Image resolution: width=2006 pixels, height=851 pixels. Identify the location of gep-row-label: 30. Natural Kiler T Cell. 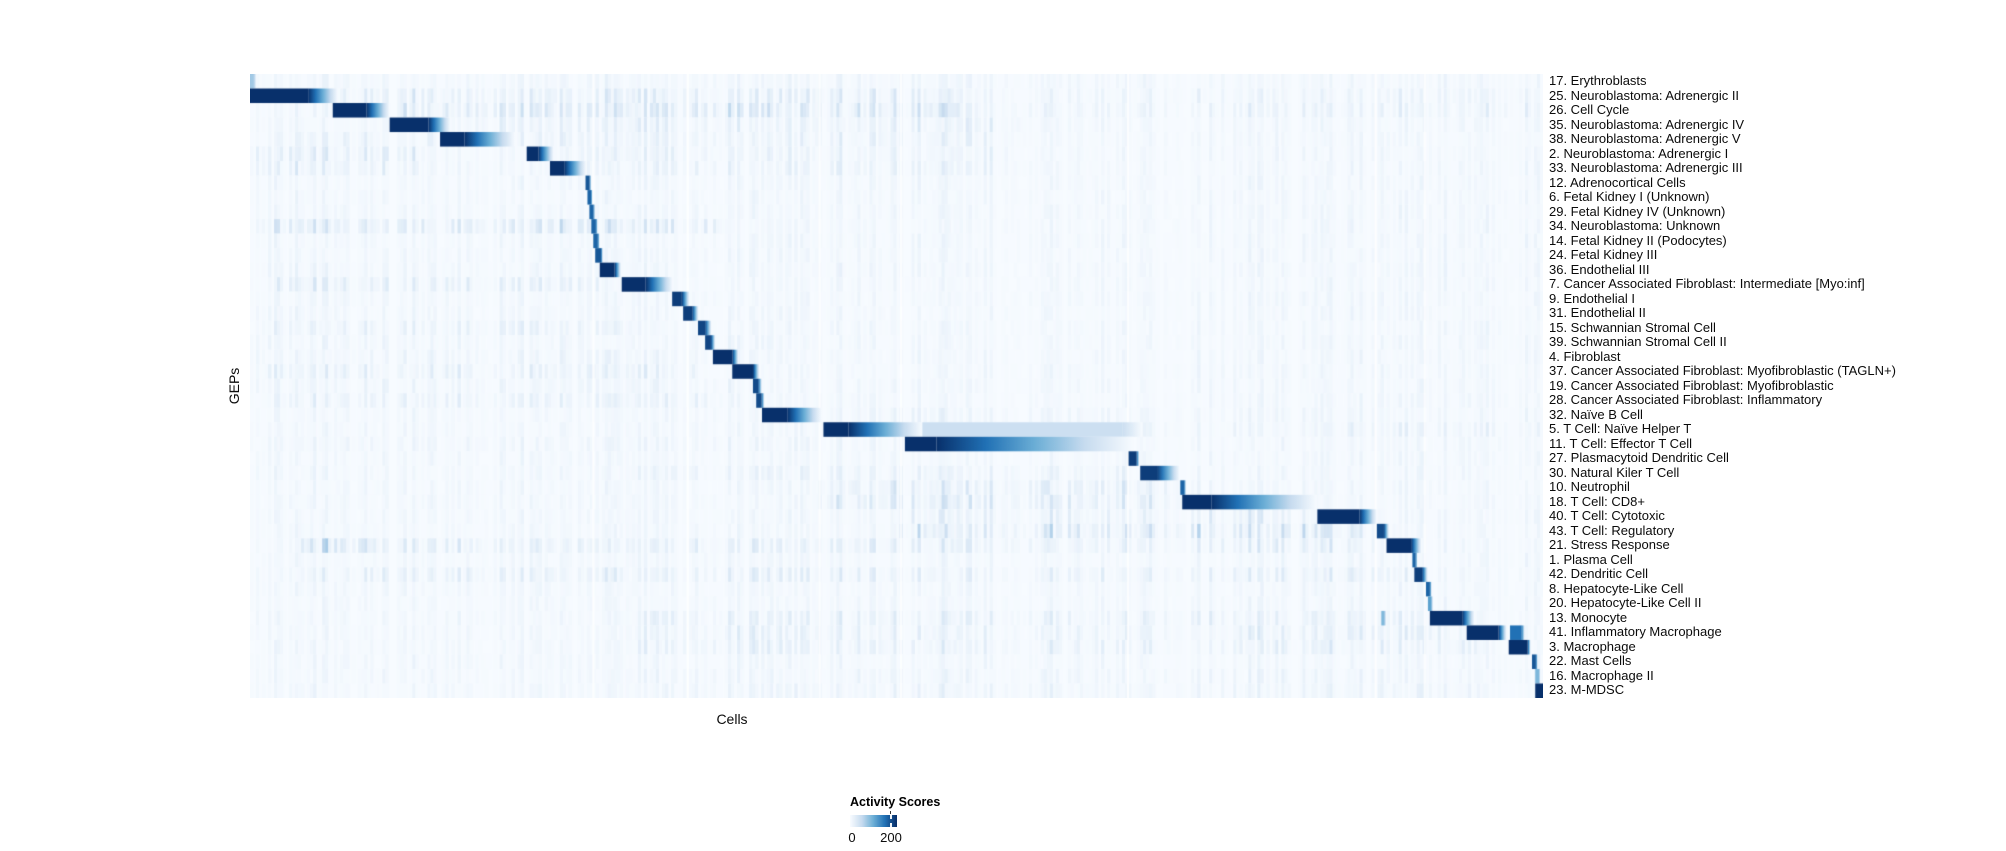
(1614, 472).